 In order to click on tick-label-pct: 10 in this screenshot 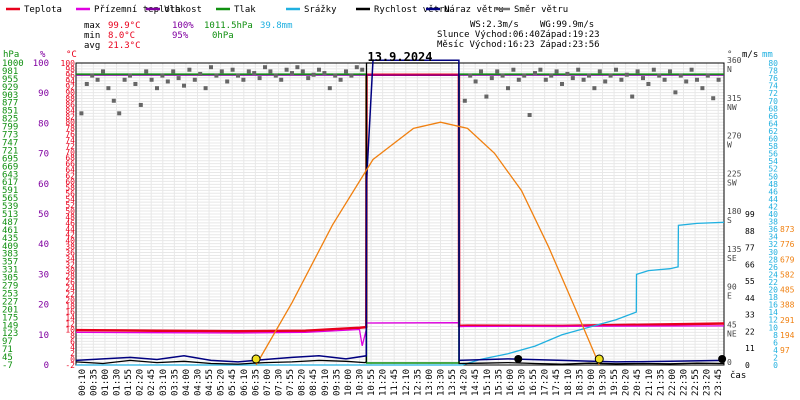, I will do `click(43, 336)`.